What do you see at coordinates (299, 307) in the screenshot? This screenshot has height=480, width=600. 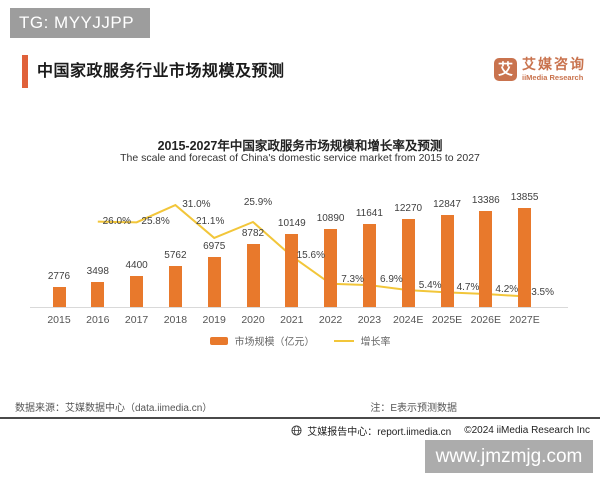 I see `x-axis-line` at bounding box center [299, 307].